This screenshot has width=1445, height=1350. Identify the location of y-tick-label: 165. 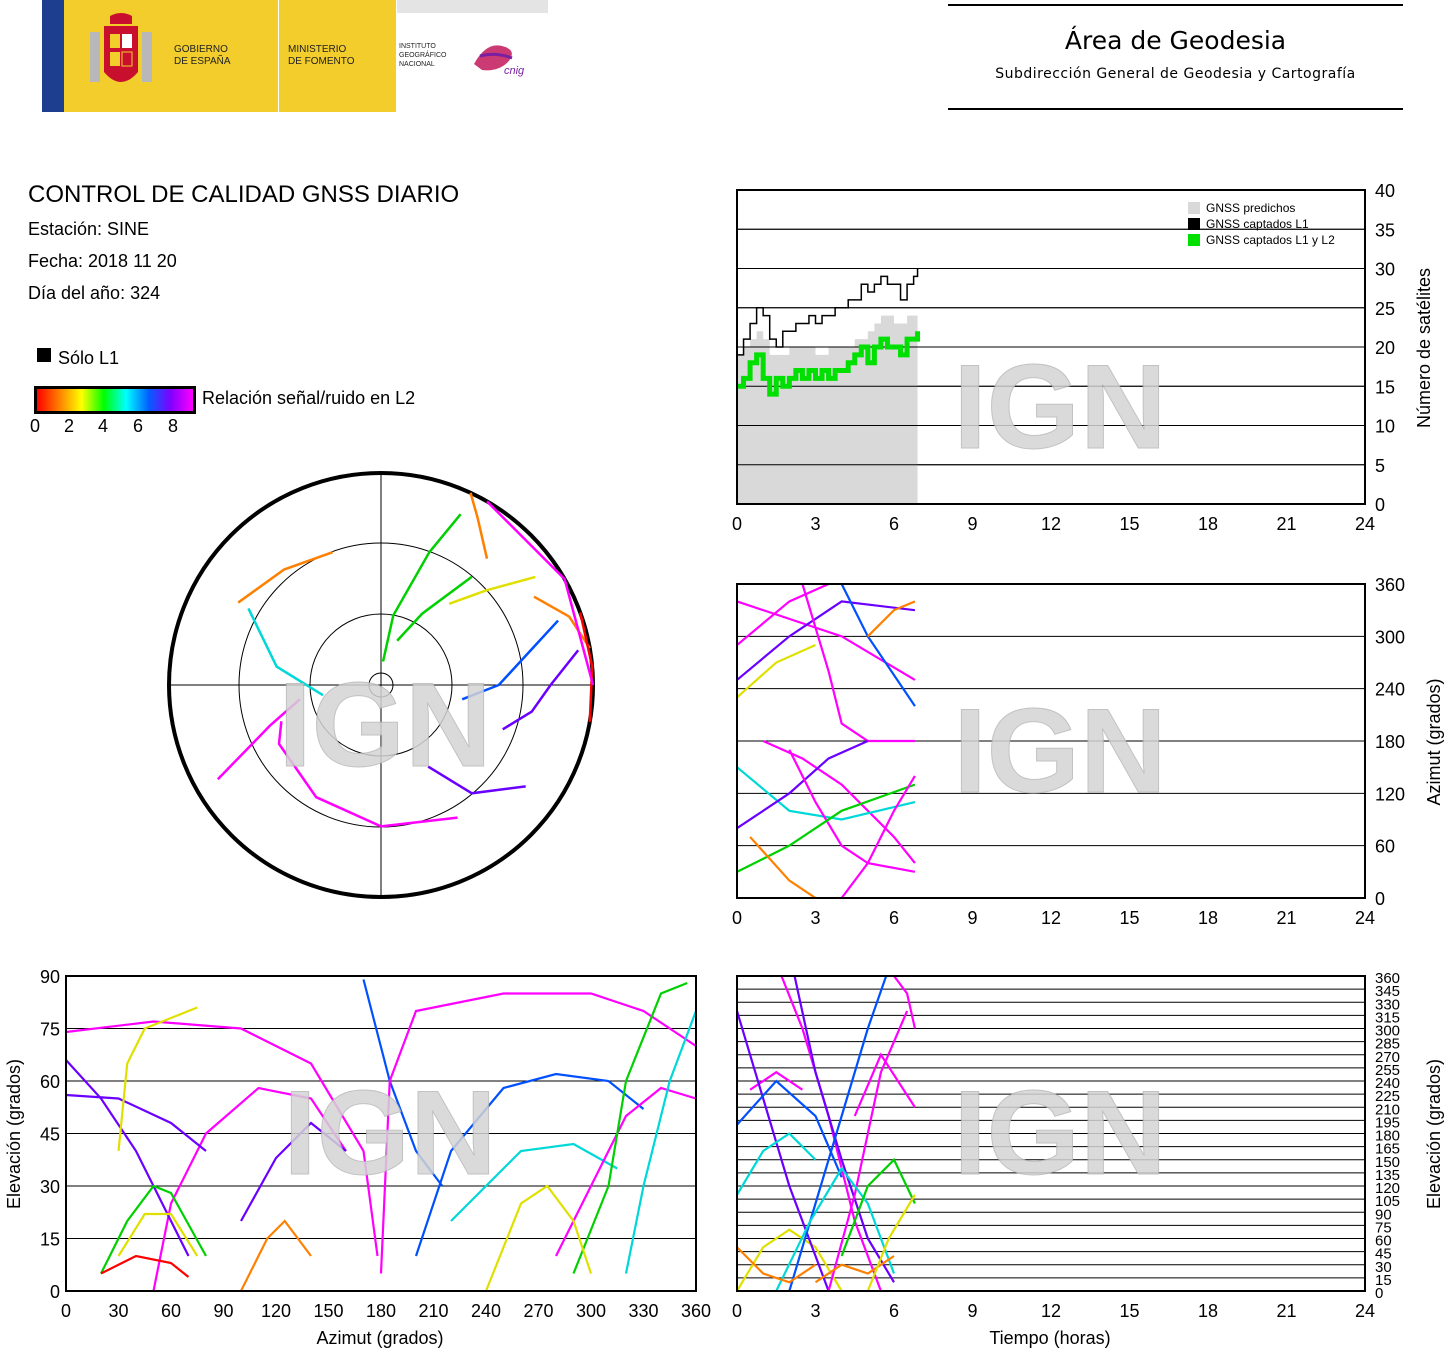
(1387, 1149).